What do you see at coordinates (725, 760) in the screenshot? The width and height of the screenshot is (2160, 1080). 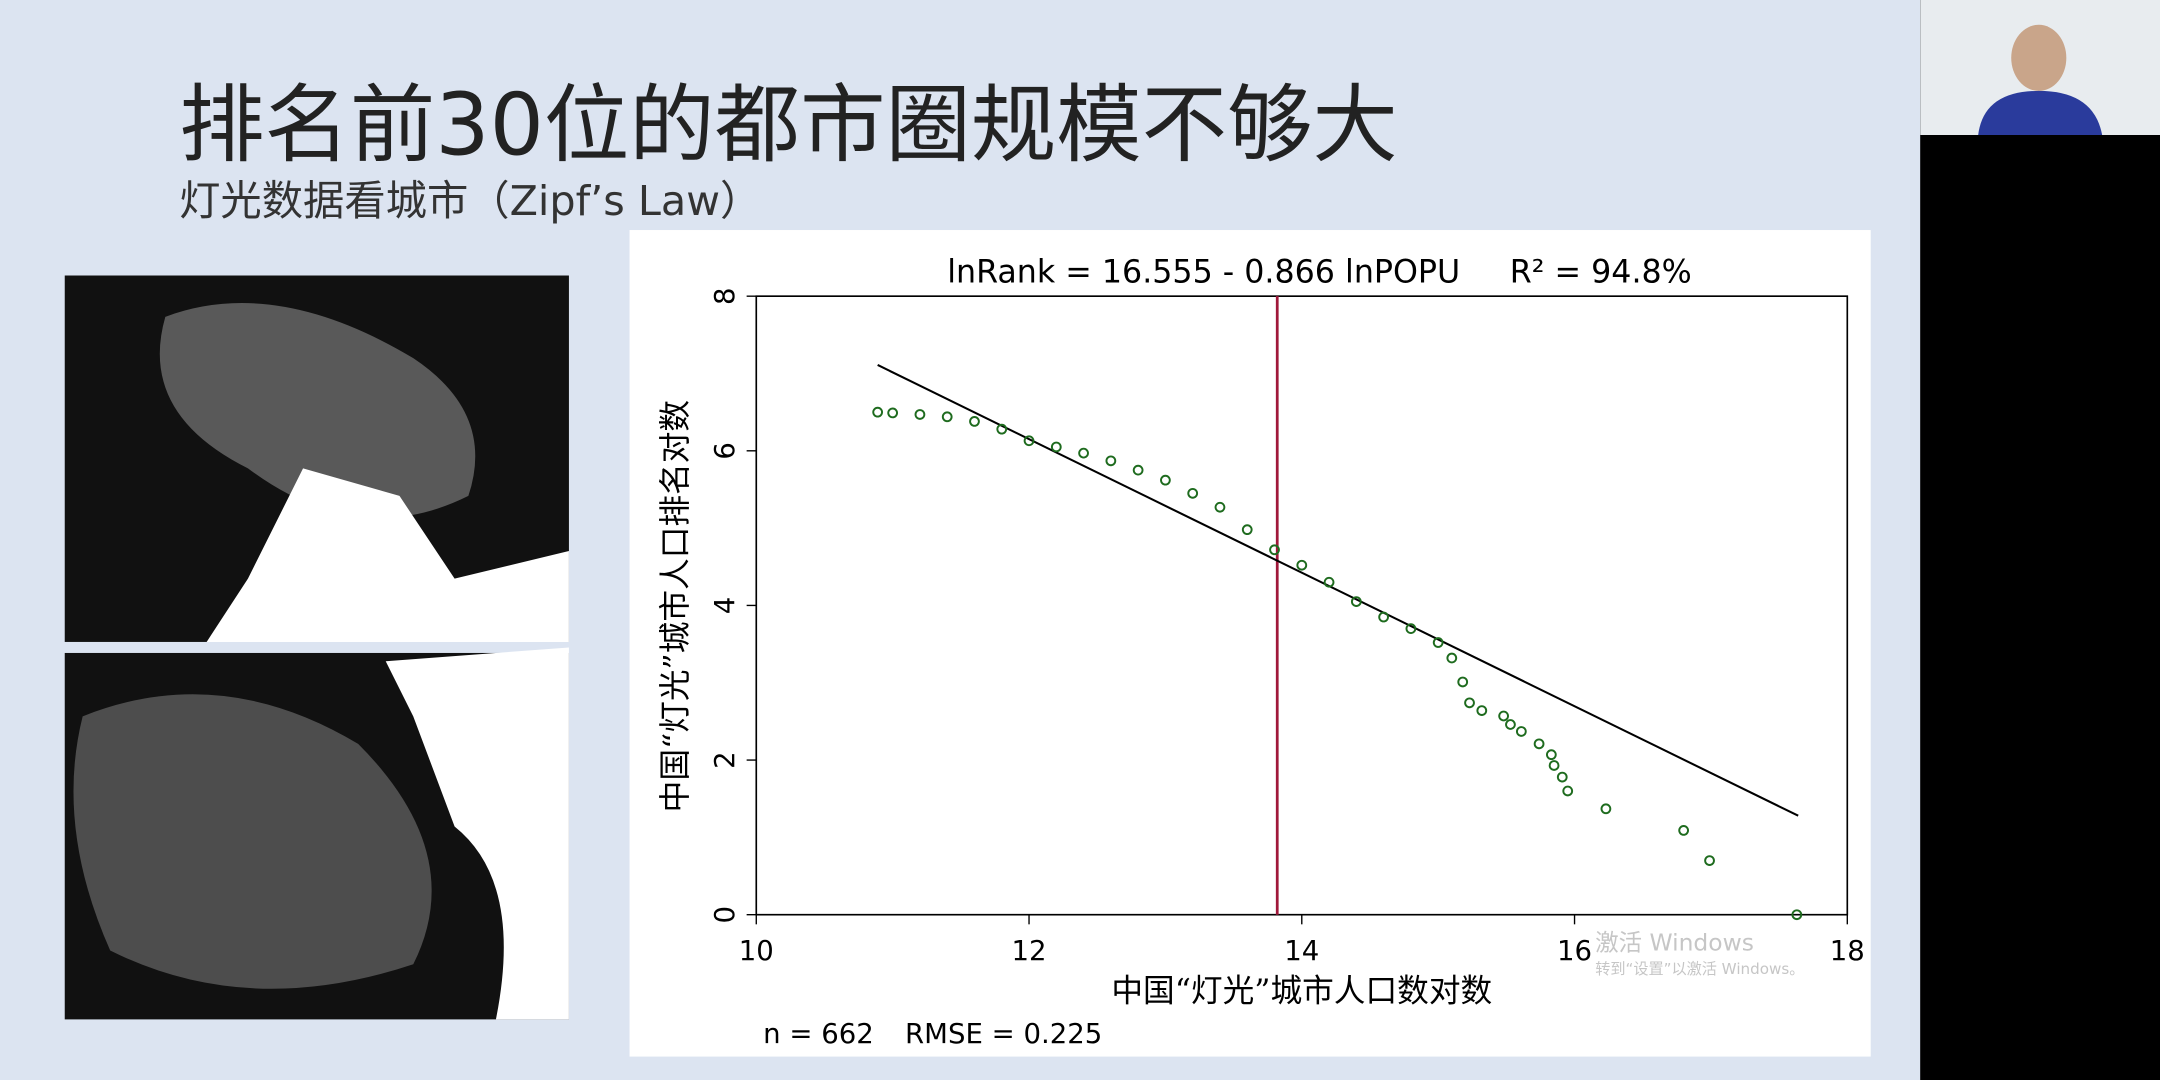 I see `y-tick-label: 2` at bounding box center [725, 760].